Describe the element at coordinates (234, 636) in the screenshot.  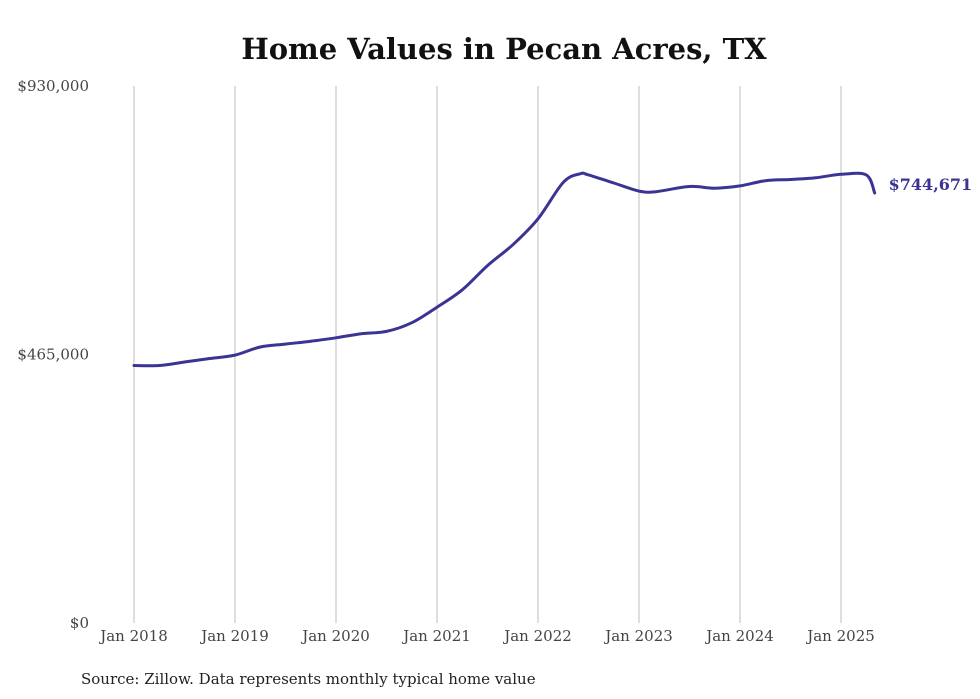
I see `x-tick-label: Jan 2019` at that location.